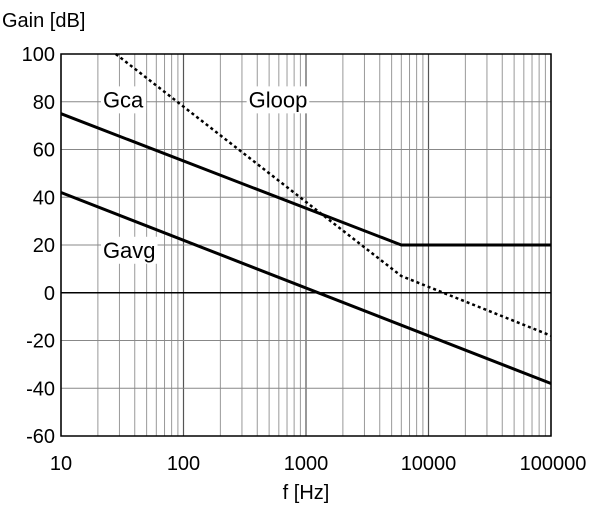 Image resolution: width=596 pixels, height=506 pixels. I want to click on y-tick-labels: -60 -40 -20 0 20 40 60 80 100, so click(38, 246).